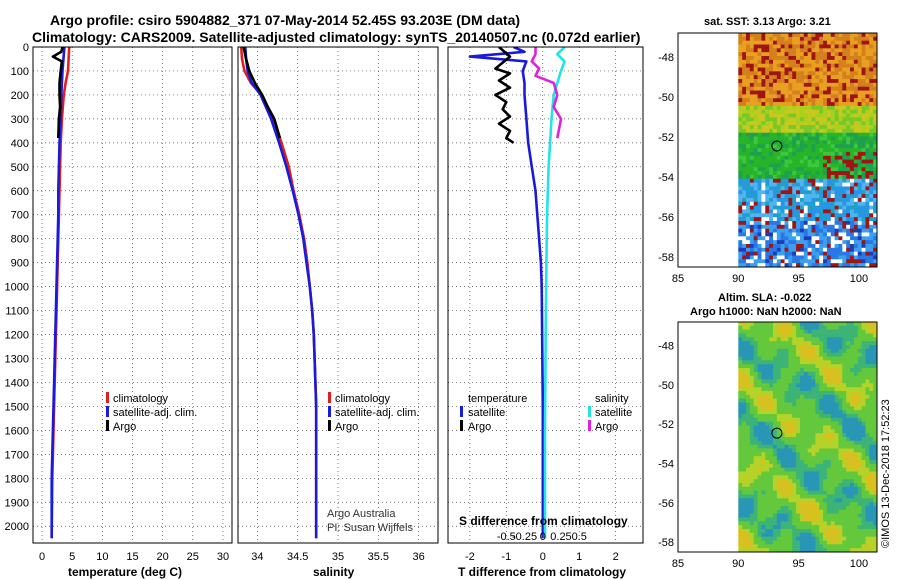  What do you see at coordinates (20, 240) in the screenshot?
I see `depth-tick-label: 800` at bounding box center [20, 240].